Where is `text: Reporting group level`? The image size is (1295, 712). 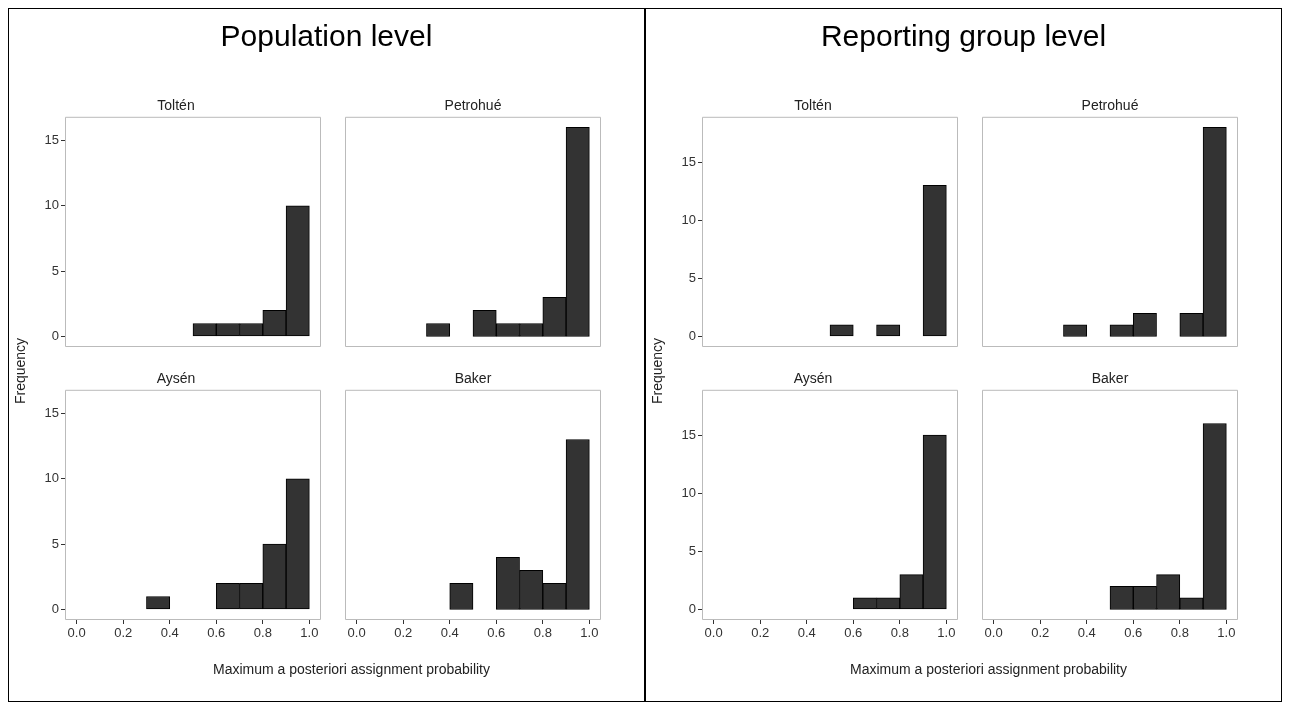 text: Reporting group level is located at coordinates (963, 36).